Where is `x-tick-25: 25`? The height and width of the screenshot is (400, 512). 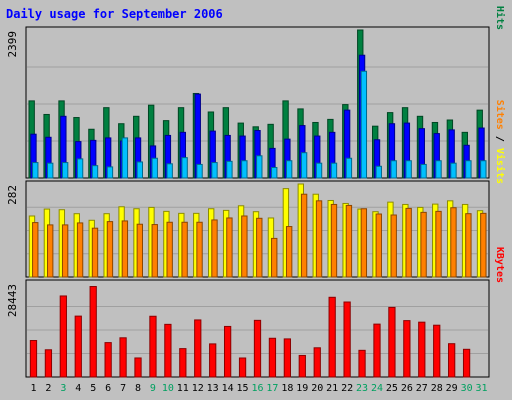
x-tick-25: 25 is located at coordinates (392, 388).